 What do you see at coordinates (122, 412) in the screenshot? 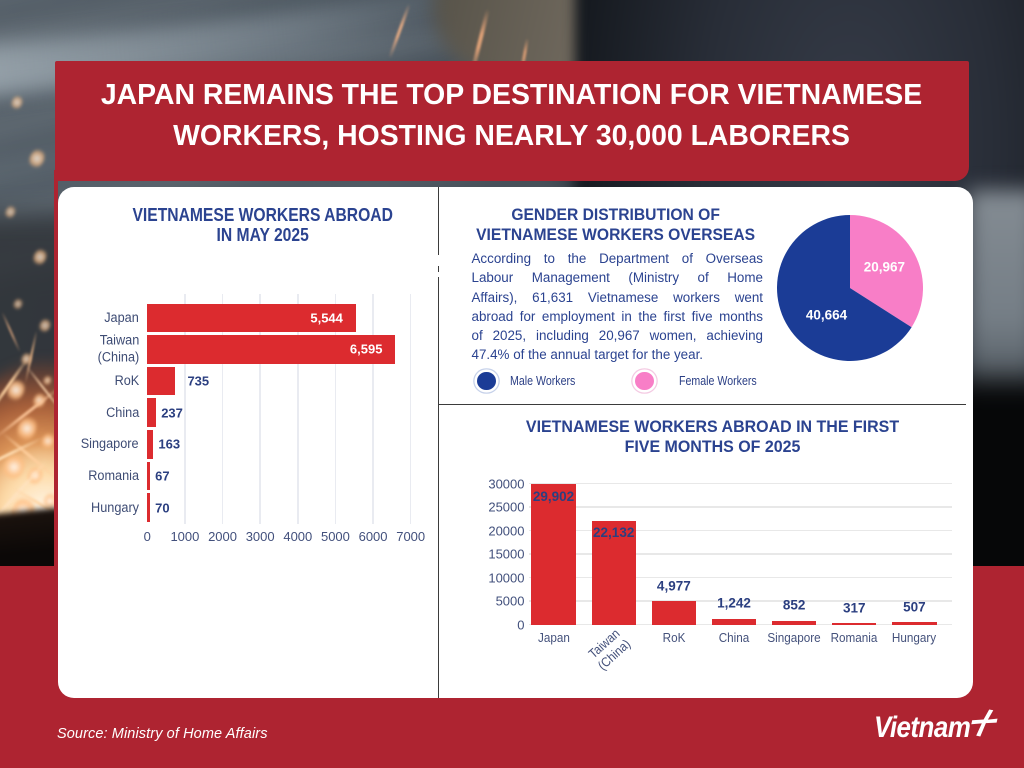
I see `category-label: China` at bounding box center [122, 412].